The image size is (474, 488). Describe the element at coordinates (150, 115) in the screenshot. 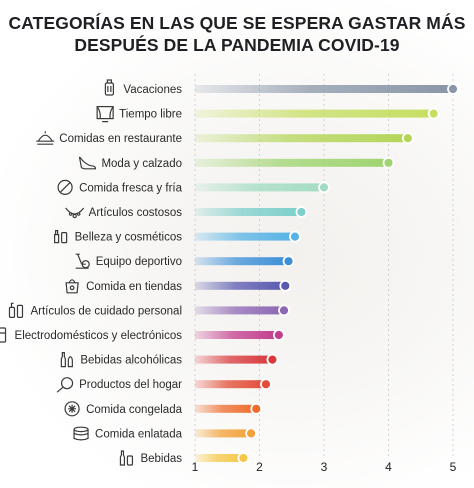

I see `category-label: Tiempo libre` at that location.